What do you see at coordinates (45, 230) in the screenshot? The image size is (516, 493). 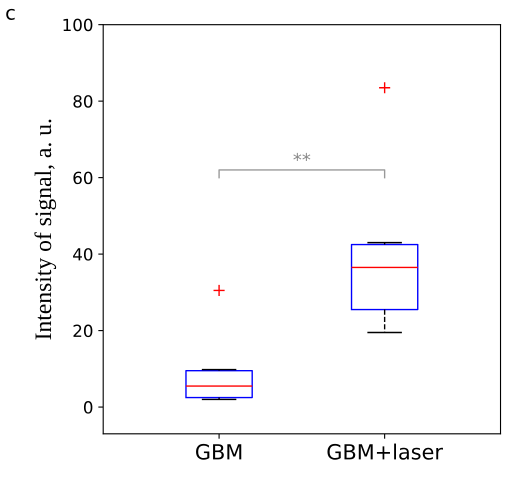 I see `y-axis-title: Intensity of signal, a. u.` at bounding box center [45, 230].